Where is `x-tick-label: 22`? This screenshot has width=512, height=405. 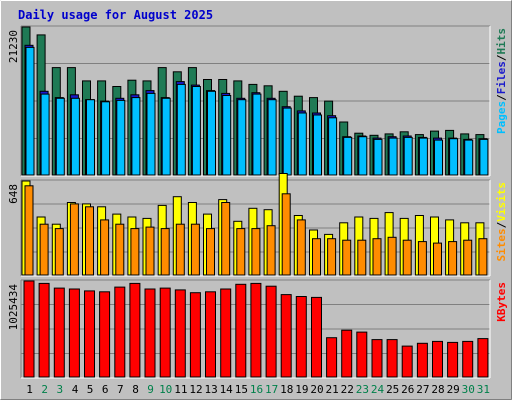 x-tick-label: 22 is located at coordinates (347, 389).